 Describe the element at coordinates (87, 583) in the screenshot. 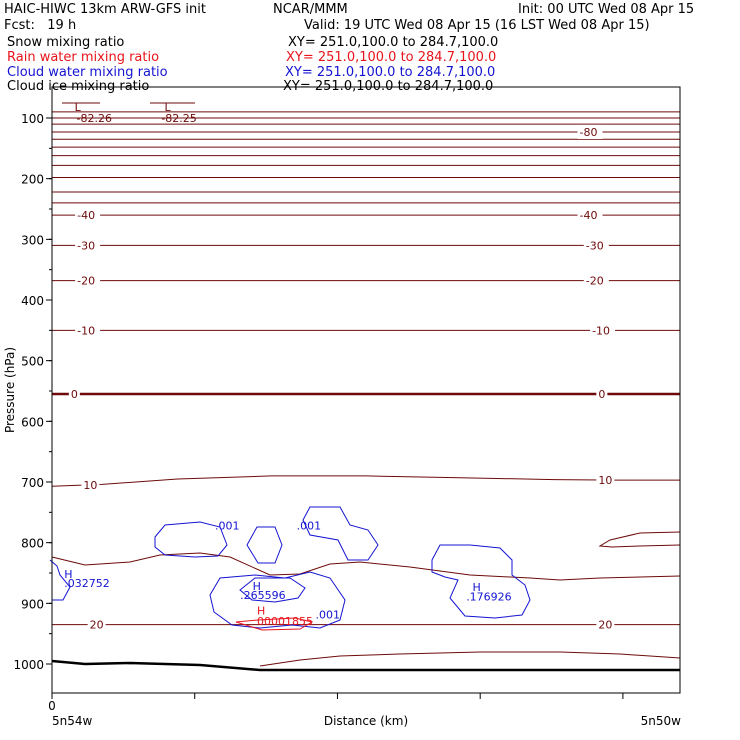

I see `cloud-water-label: .032752` at that location.